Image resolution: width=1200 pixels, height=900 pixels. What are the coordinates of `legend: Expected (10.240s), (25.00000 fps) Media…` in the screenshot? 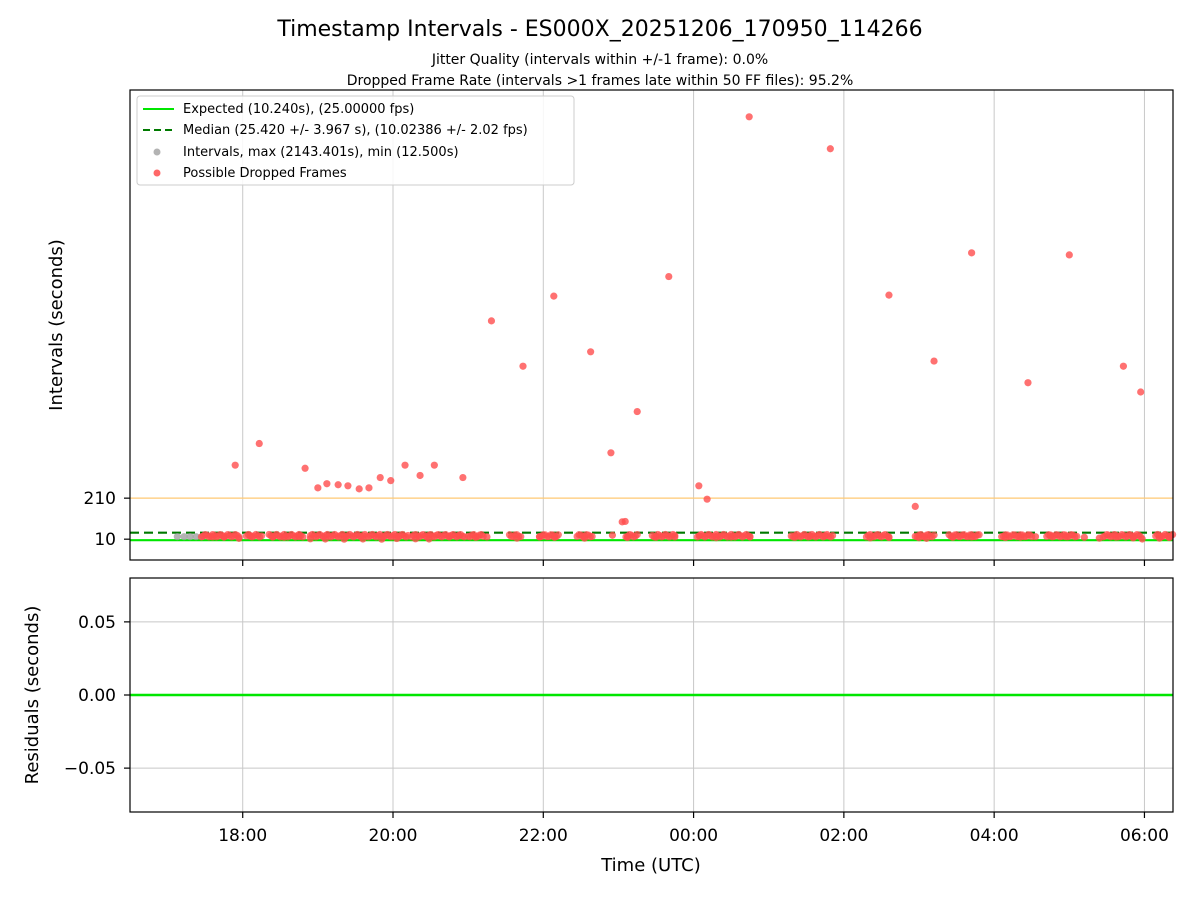 It's located at (355, 140).